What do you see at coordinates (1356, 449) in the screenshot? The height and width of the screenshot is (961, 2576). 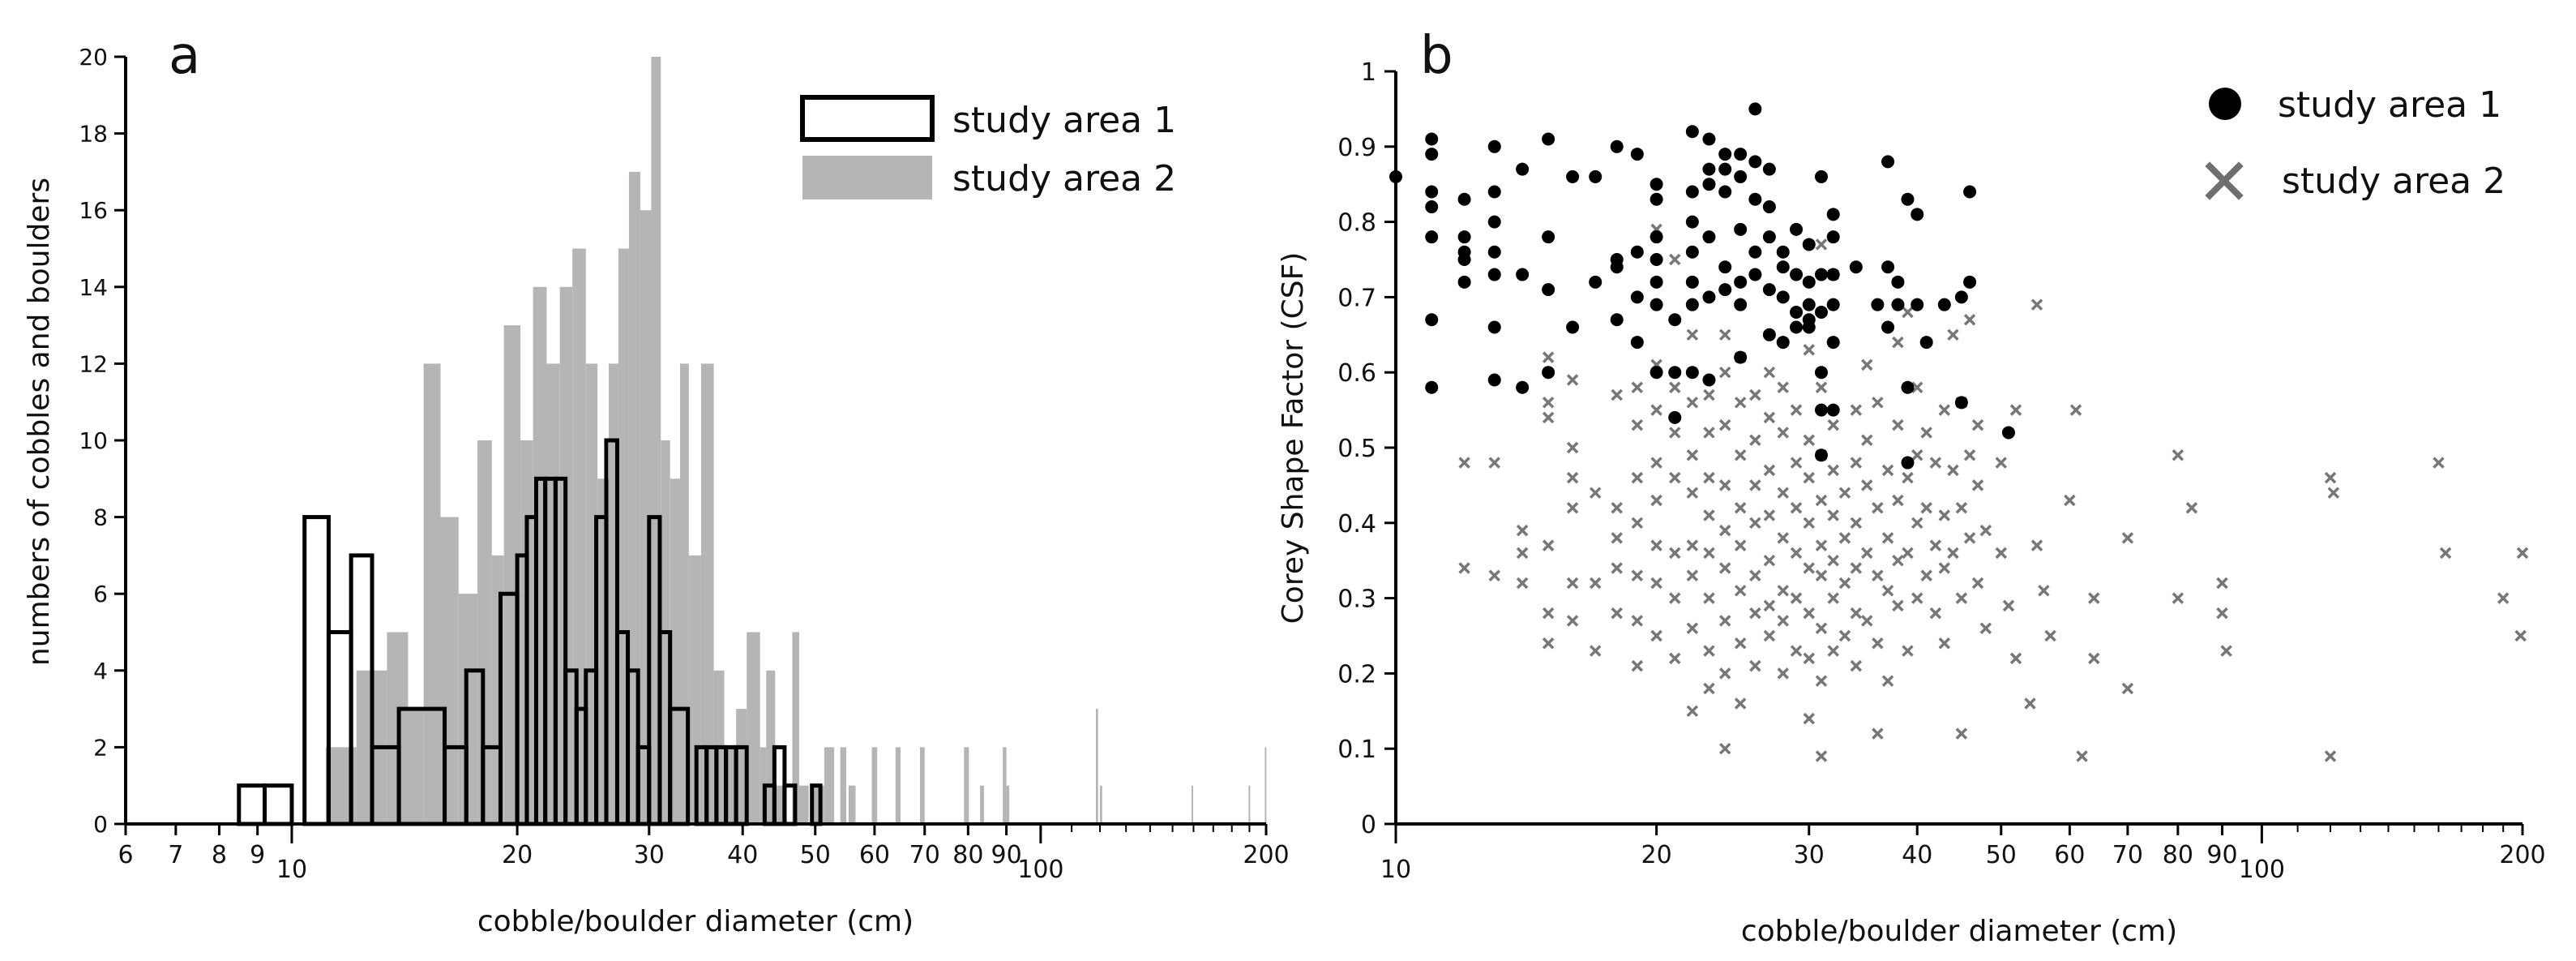 I see `y-tick-label: 0.5` at bounding box center [1356, 449].